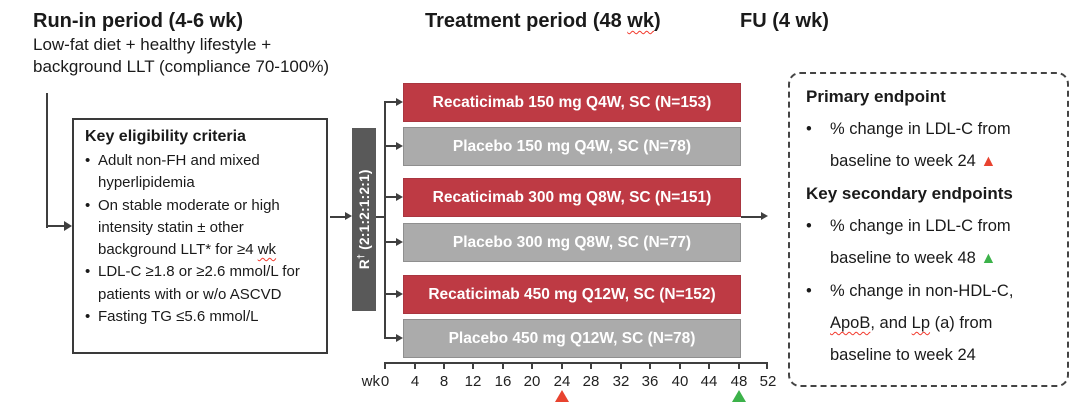  What do you see at coordinates (988, 258) in the screenshot?
I see `green-triangle-icon: ▲` at bounding box center [988, 258].